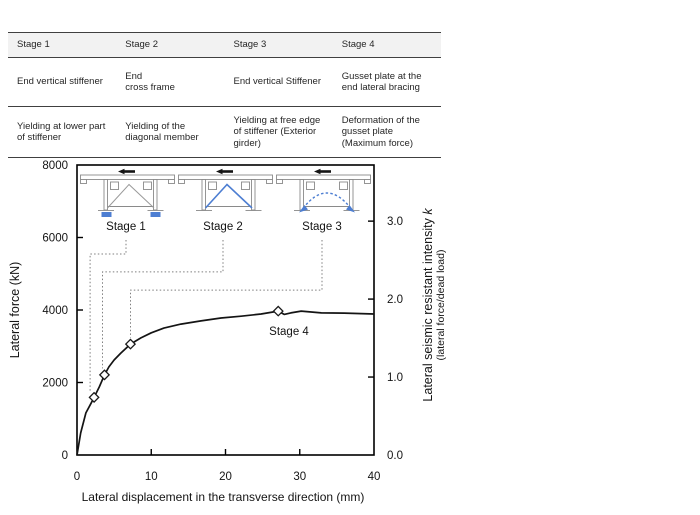  I want to click on table-cell: Gusset plate at the end lateral bracing, so click(386, 82).